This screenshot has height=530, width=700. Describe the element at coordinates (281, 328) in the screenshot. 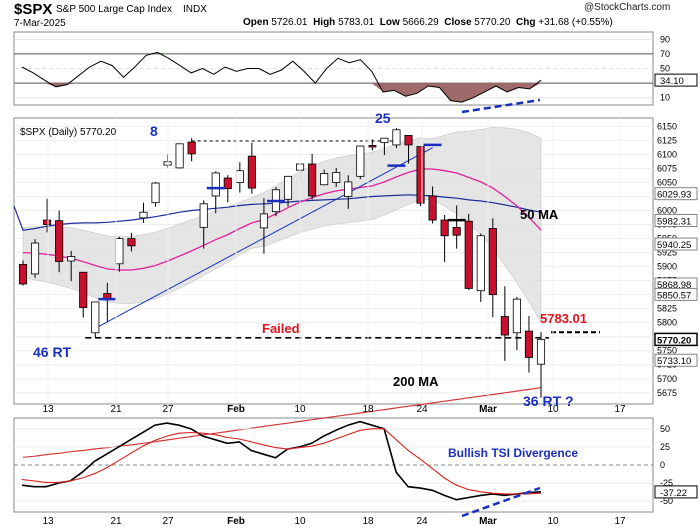

I see `annotation-failed: Failed` at that location.